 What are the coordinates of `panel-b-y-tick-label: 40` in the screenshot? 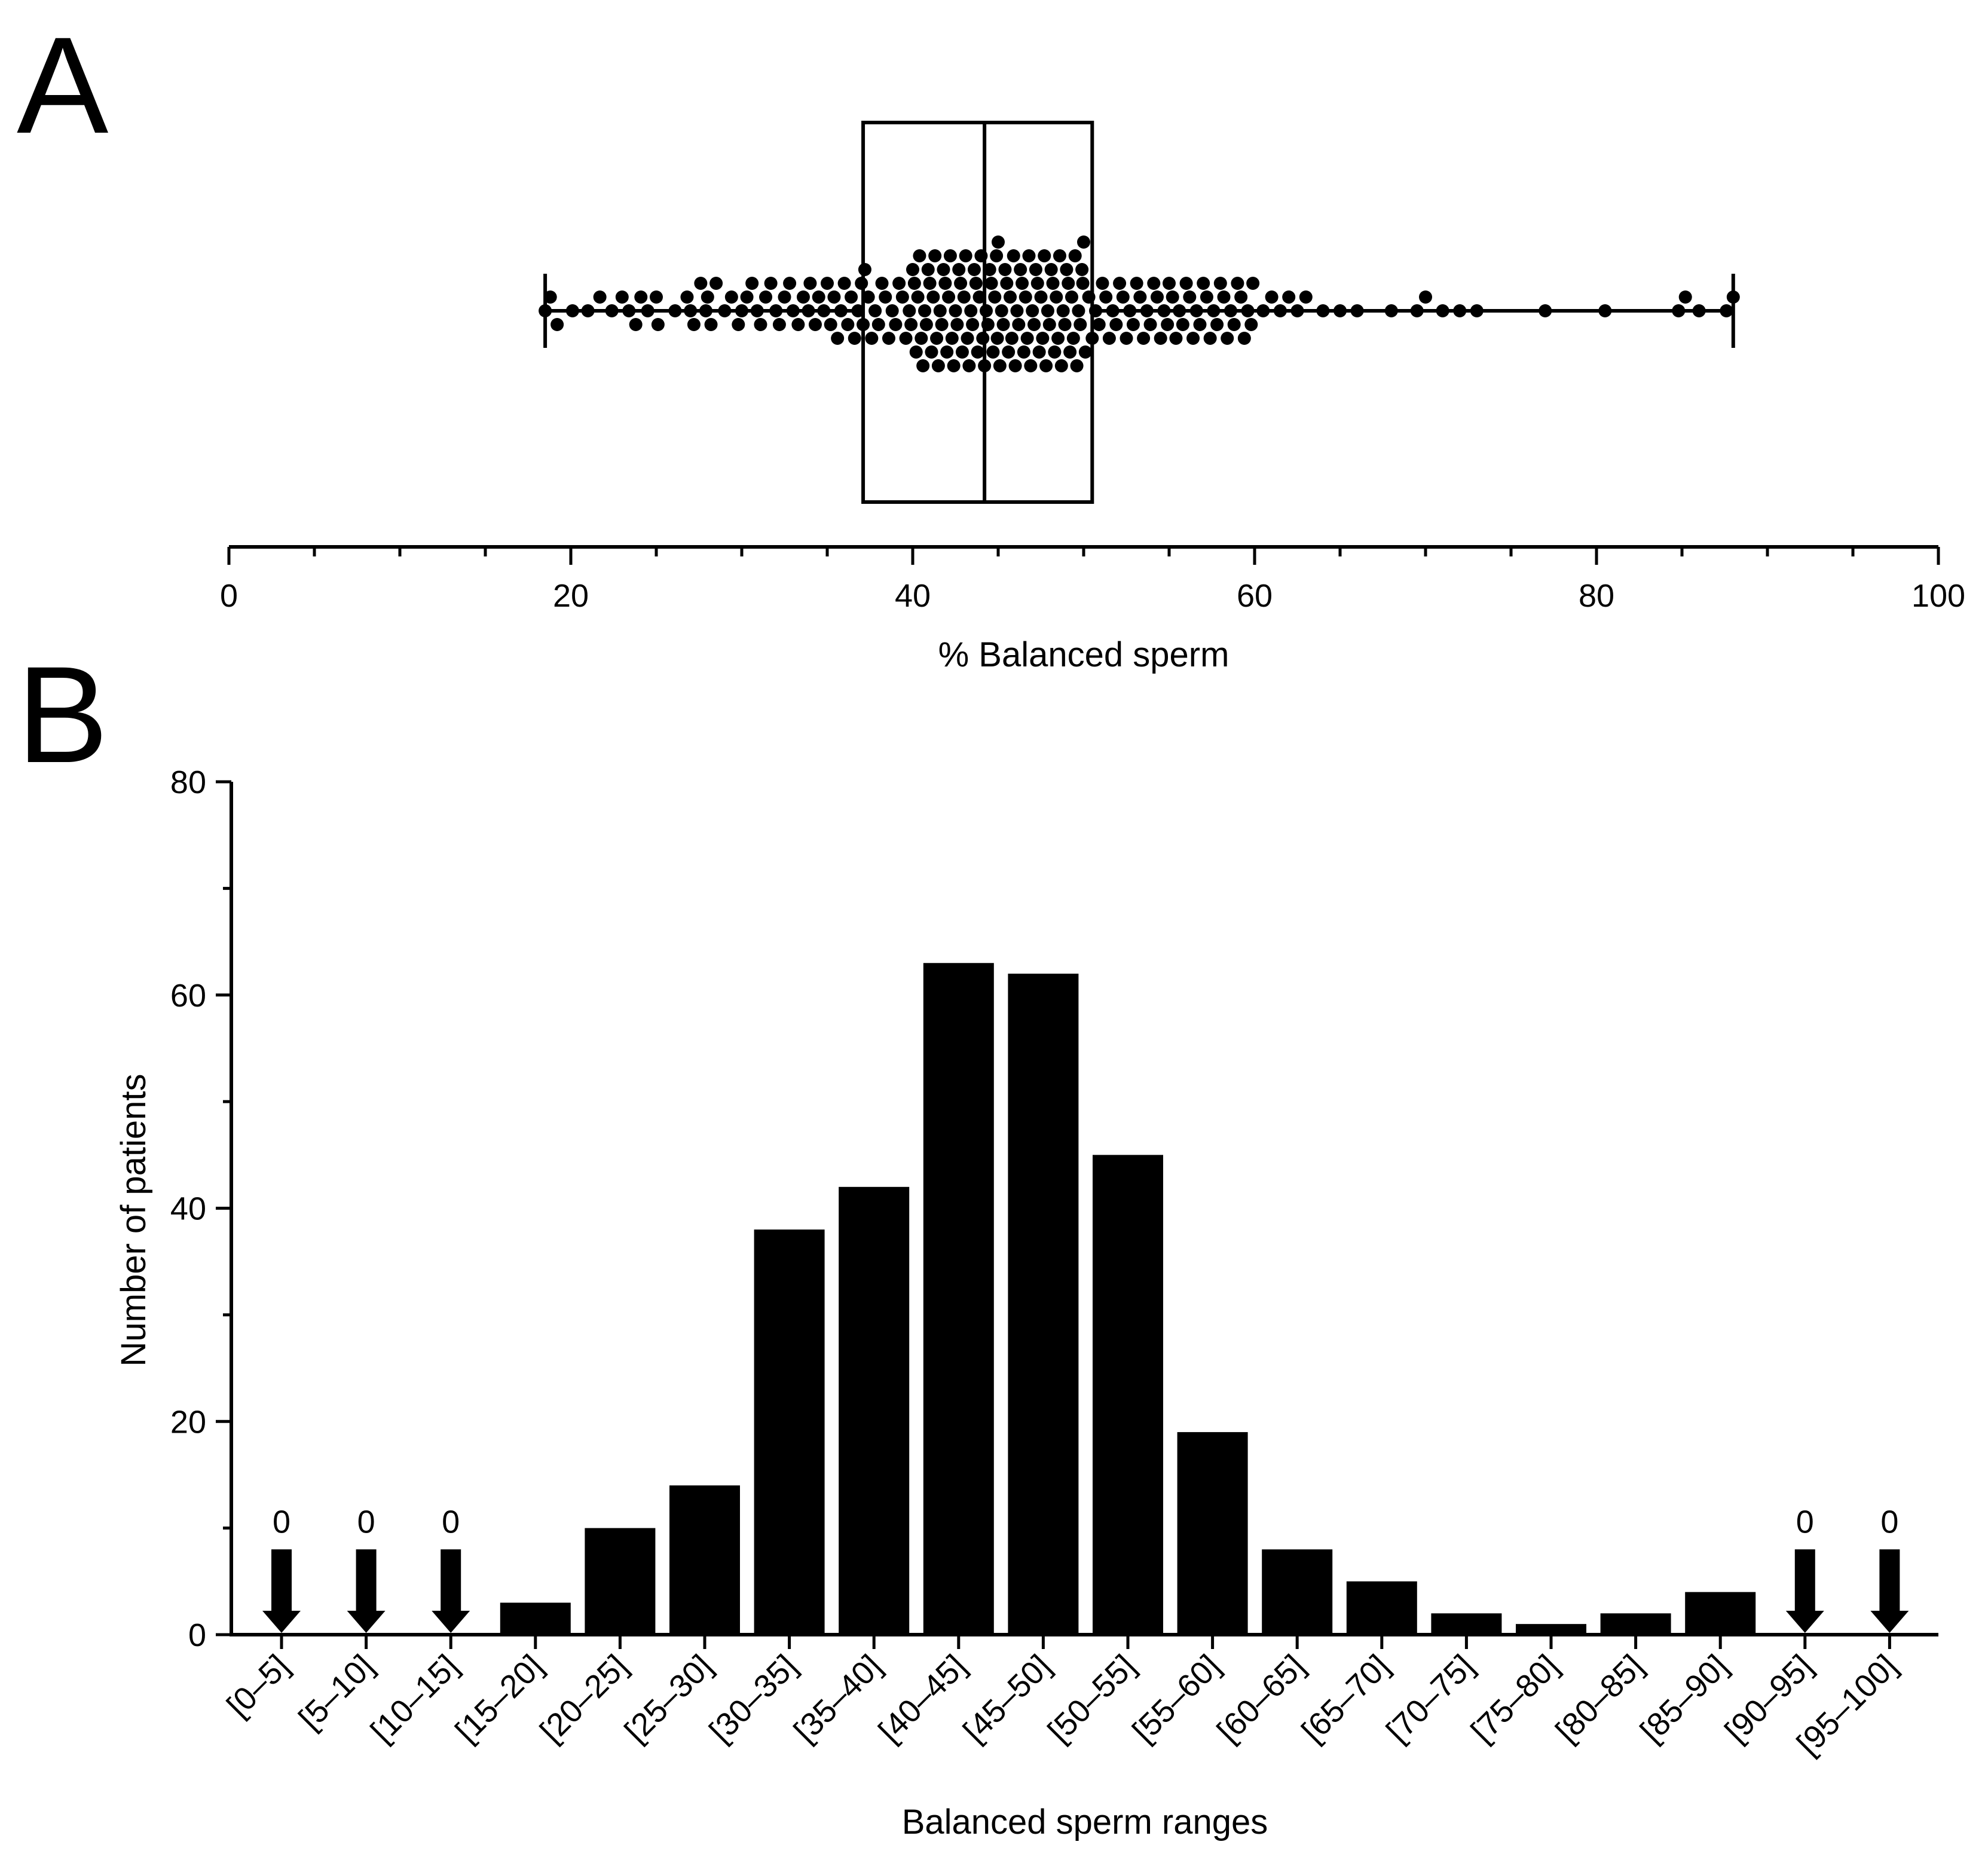 It's located at (188, 1209).